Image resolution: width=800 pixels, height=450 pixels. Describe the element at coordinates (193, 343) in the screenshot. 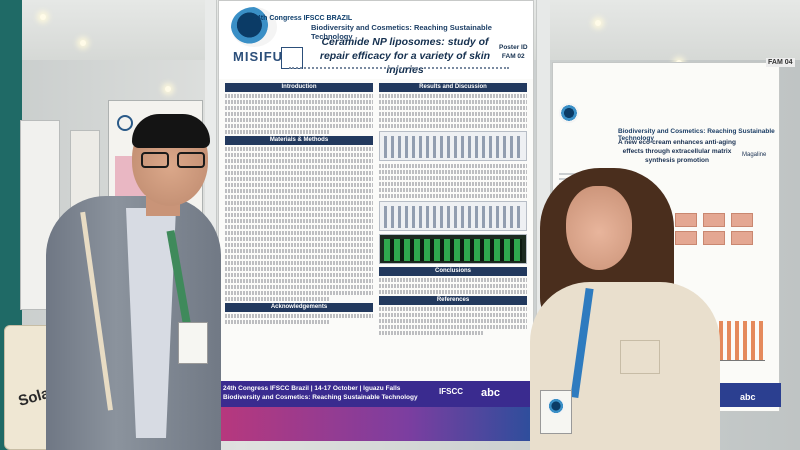

I see `man-name-badge` at that location.